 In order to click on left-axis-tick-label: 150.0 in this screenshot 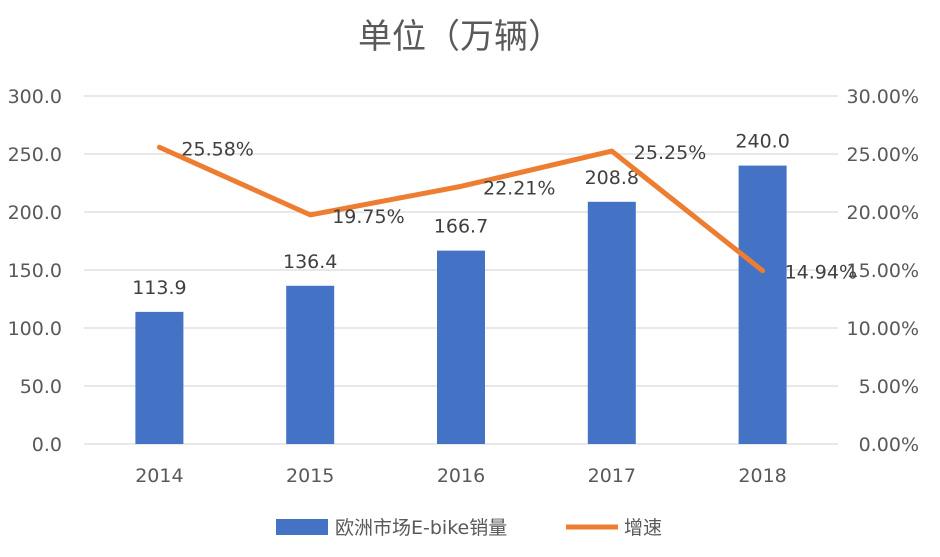, I will do `click(35, 271)`.